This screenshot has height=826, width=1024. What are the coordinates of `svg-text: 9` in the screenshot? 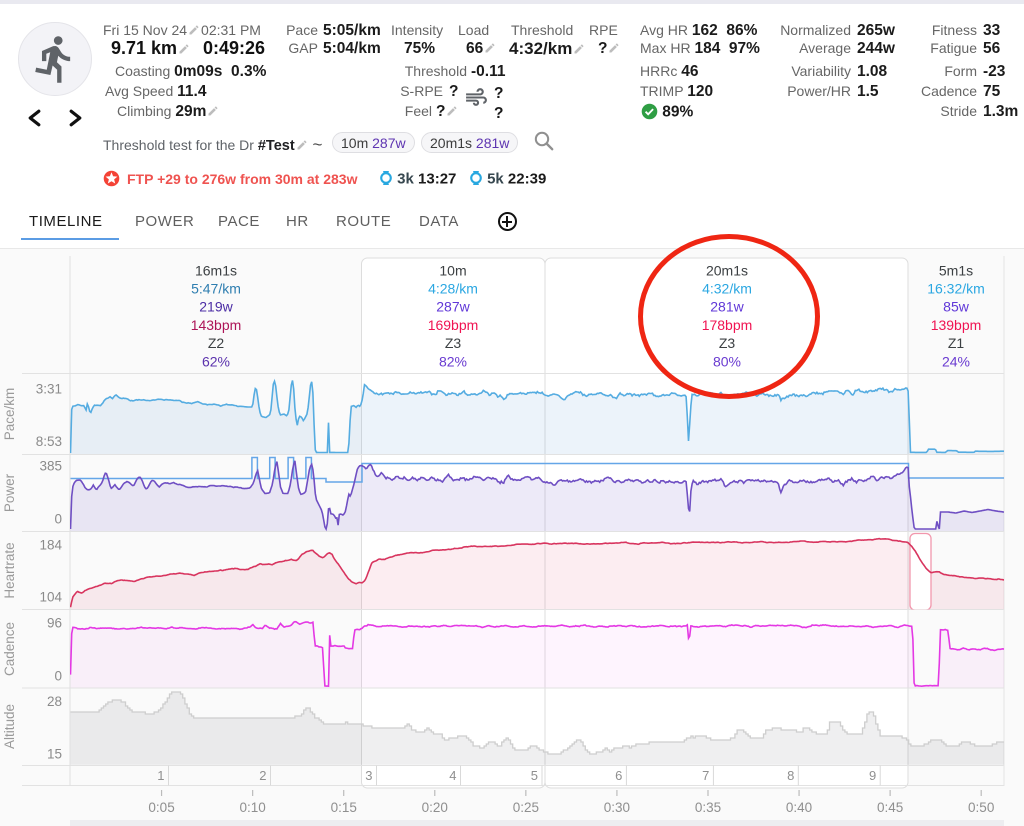 It's located at (872, 775).